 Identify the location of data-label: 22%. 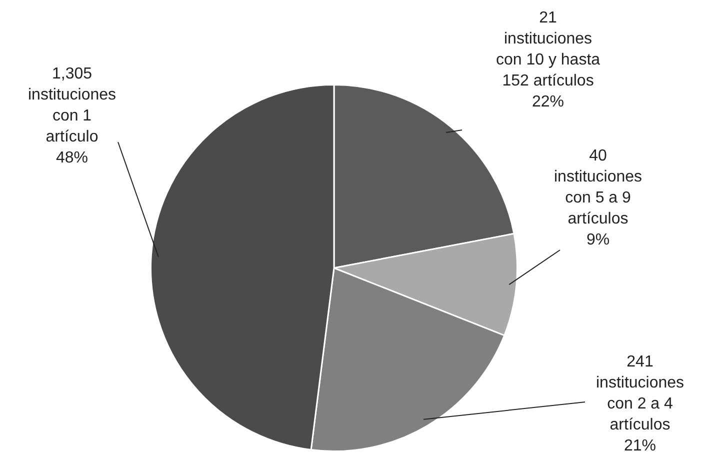
(548, 101).